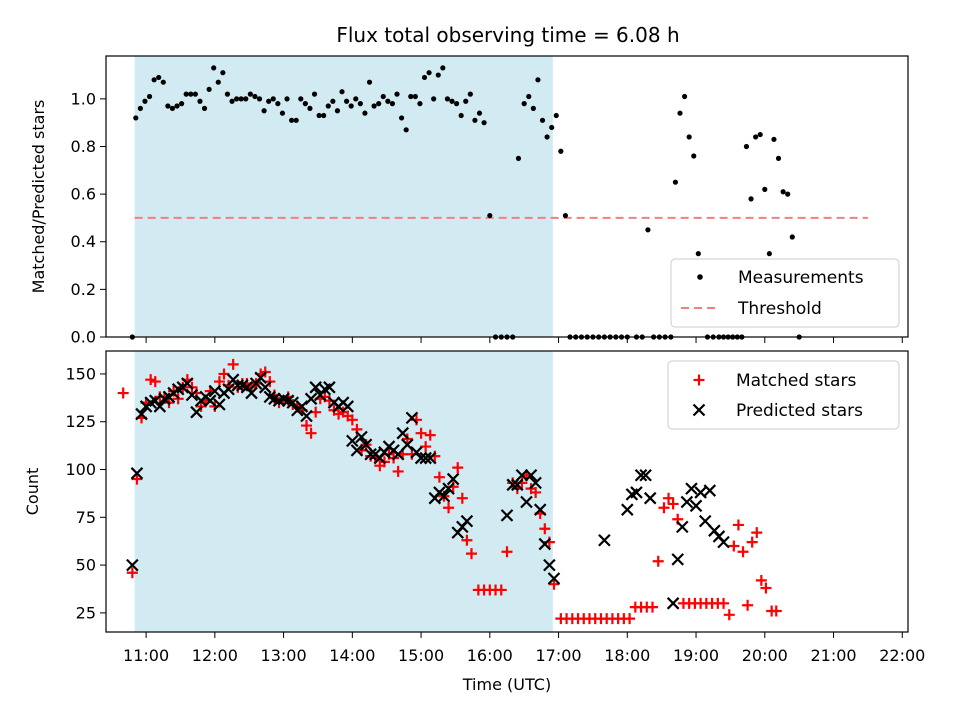  Describe the element at coordinates (765, 655) in the screenshot. I see `x-tick-label: 20:00` at that location.